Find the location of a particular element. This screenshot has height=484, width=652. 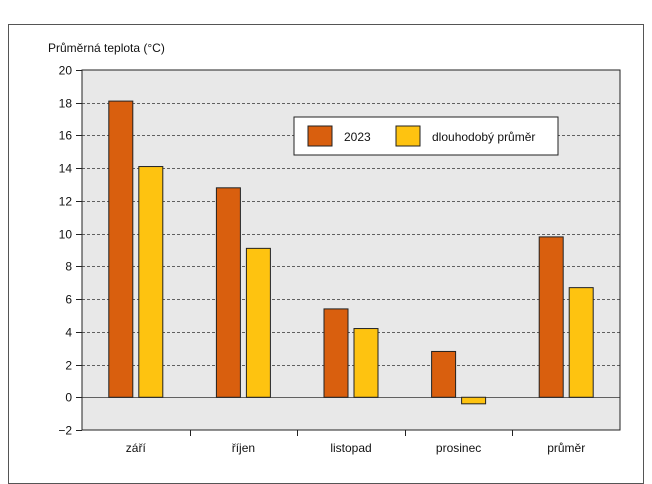

y-tick-label: 18 is located at coordinates (66, 104).